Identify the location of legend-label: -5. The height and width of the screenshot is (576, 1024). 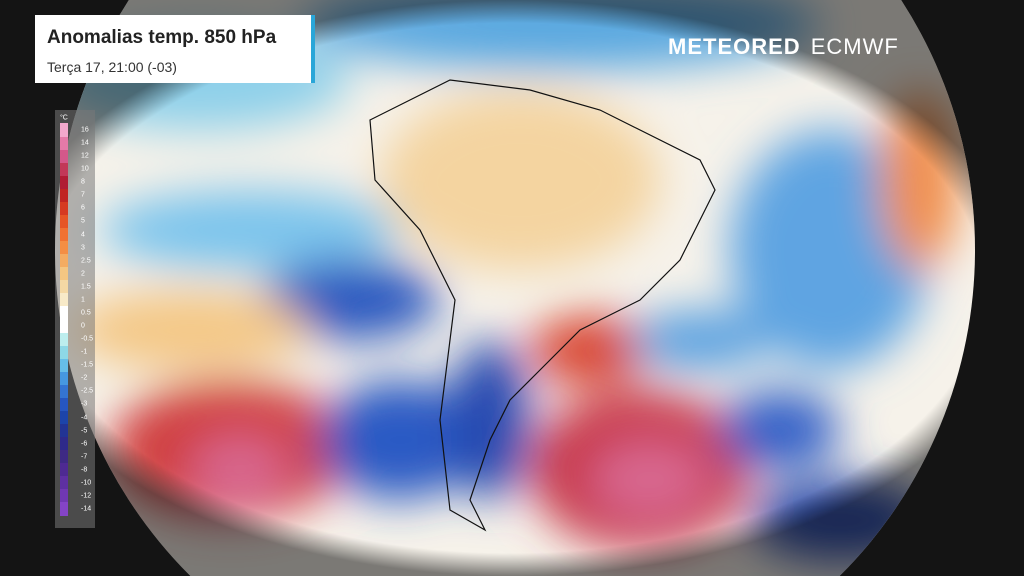
(84, 431).